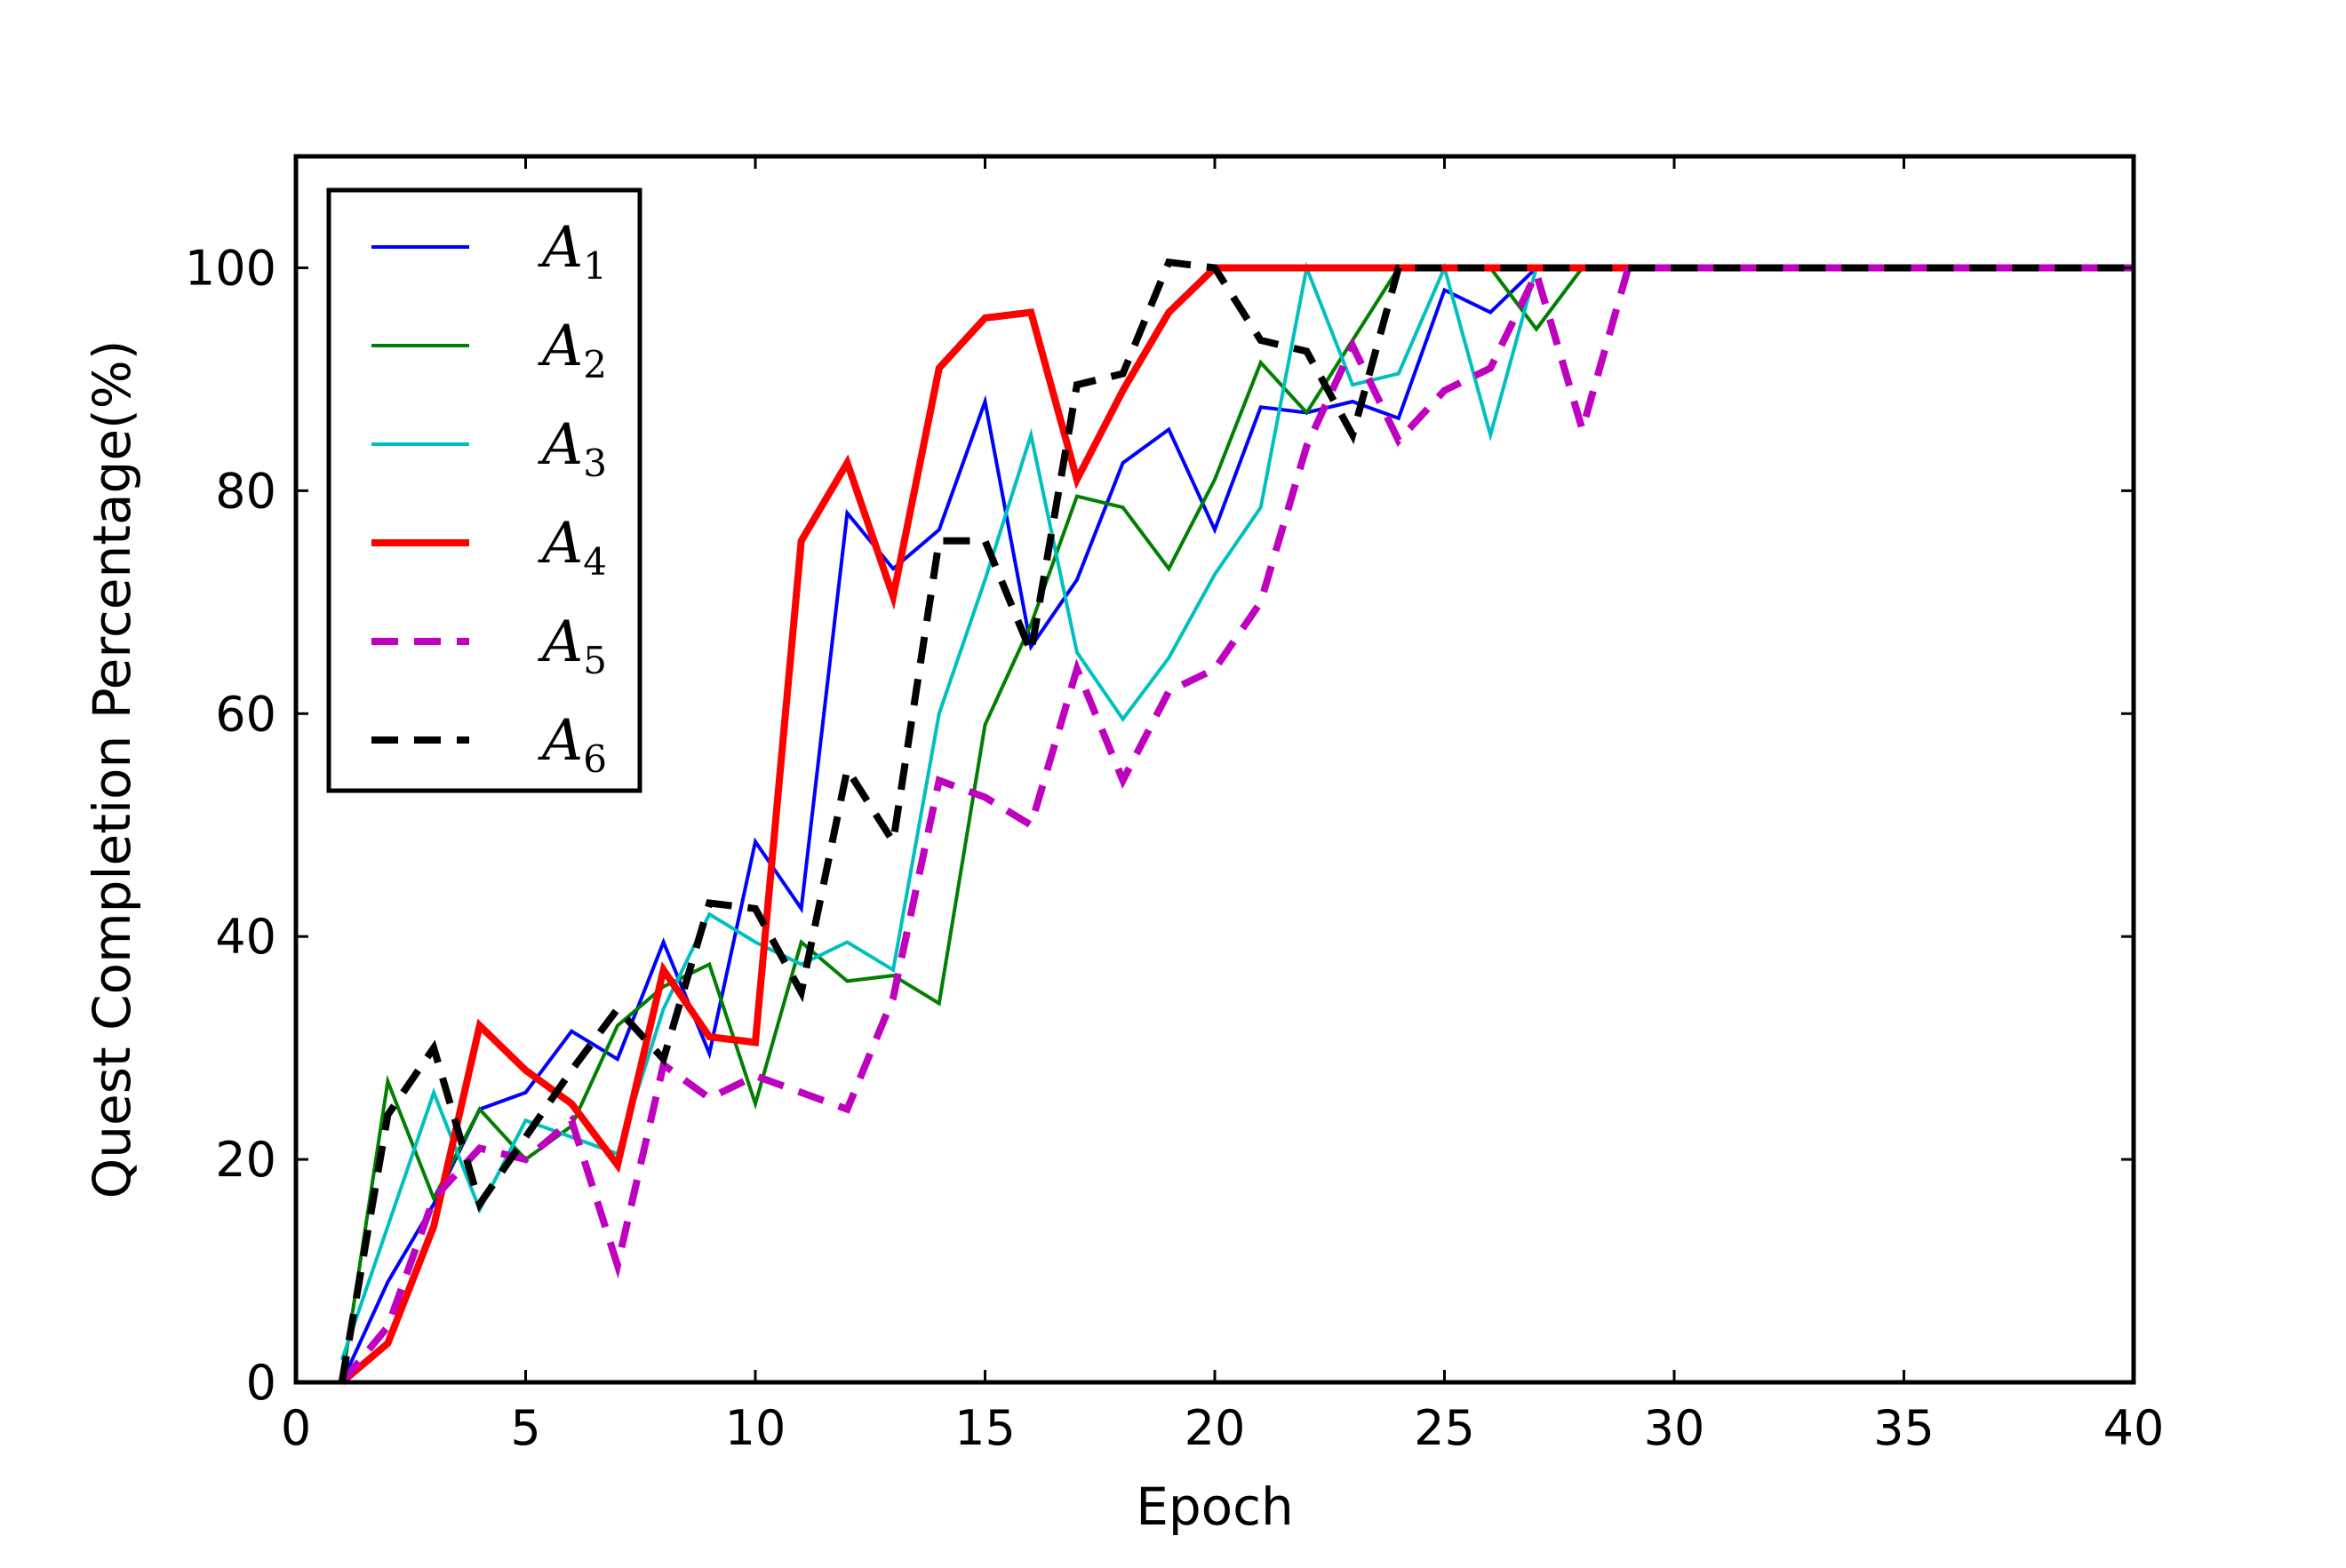  What do you see at coordinates (246, 491) in the screenshot?
I see `y-tick-label: 80` at bounding box center [246, 491].